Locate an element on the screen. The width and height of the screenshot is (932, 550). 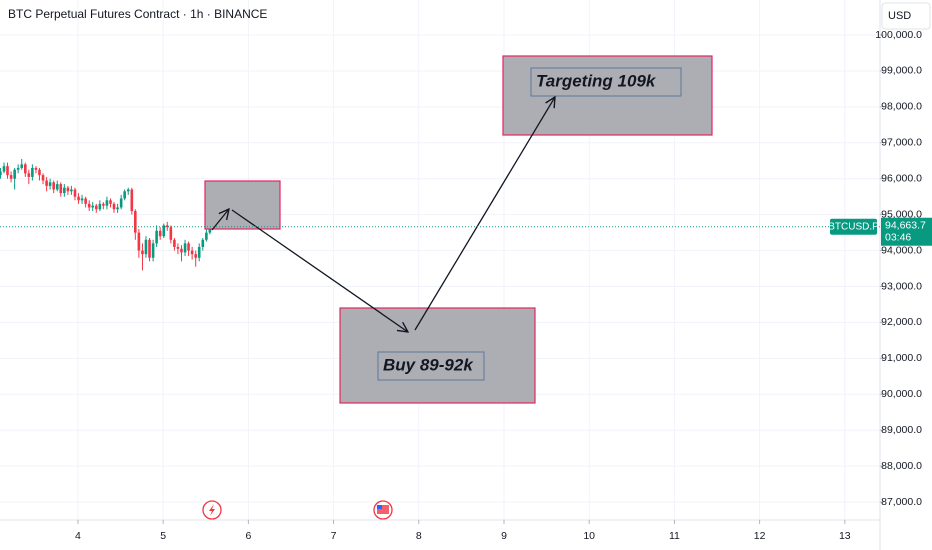
y-tick-label: 91,000.0 is located at coordinates (901, 358).